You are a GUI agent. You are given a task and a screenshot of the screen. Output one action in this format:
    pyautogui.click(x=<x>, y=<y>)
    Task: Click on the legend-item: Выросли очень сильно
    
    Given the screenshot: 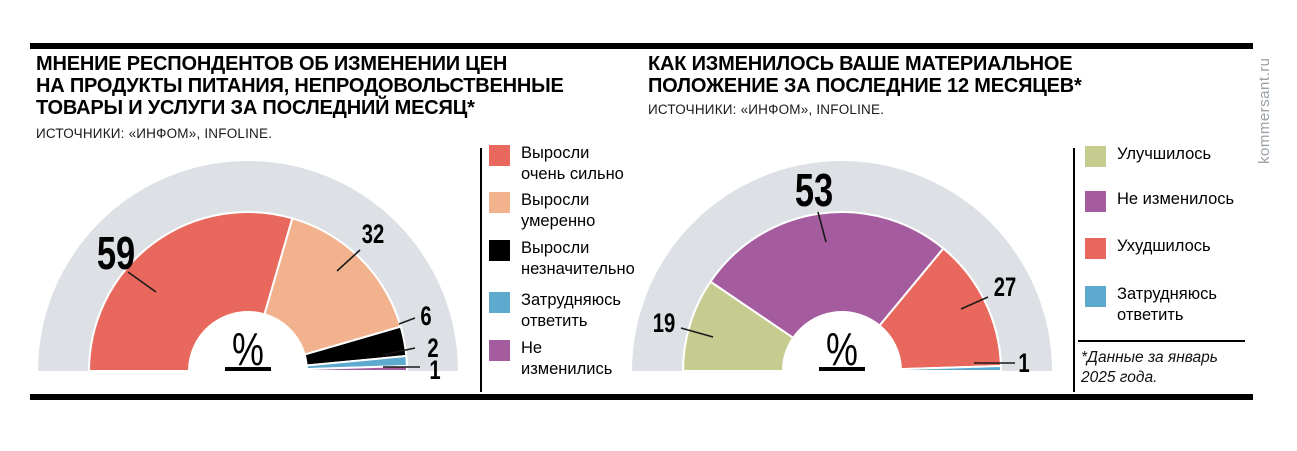 What is the action you would take?
    pyautogui.click(x=556, y=164)
    